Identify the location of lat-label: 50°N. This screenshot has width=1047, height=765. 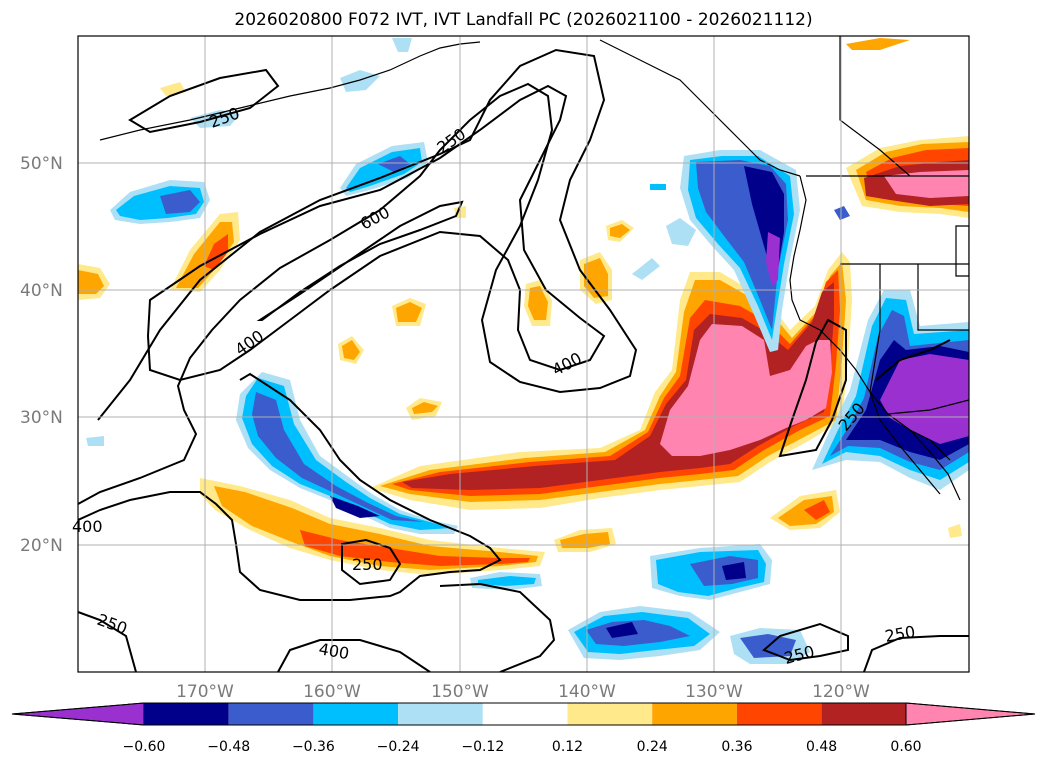
(41, 164).